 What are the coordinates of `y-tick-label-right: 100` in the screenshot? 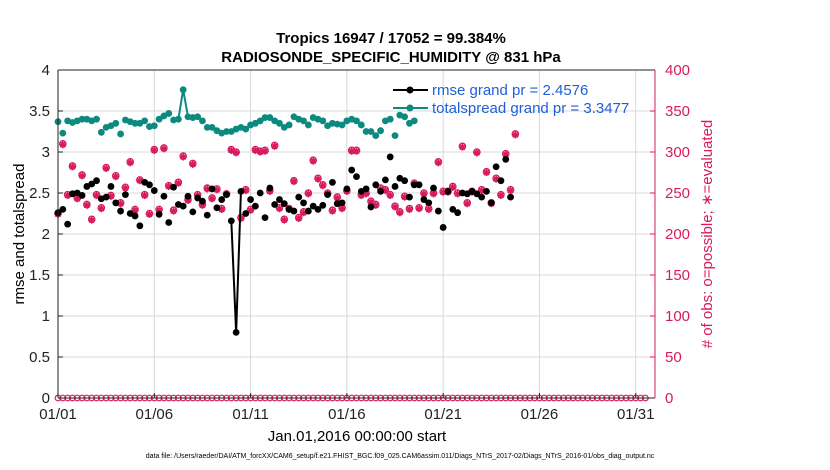 It's located at (677, 316).